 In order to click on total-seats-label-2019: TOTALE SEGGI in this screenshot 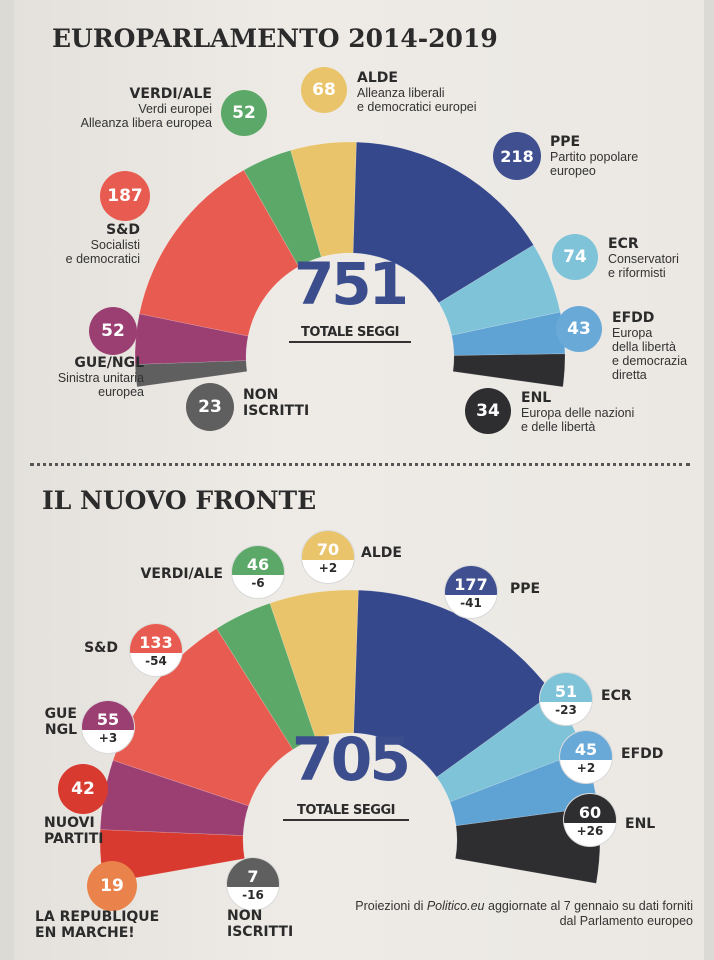, I will do `click(346, 812)`.